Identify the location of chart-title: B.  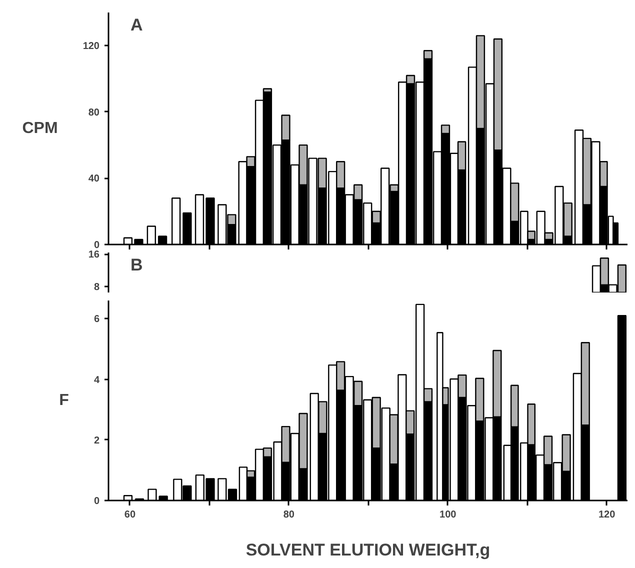
(136, 265).